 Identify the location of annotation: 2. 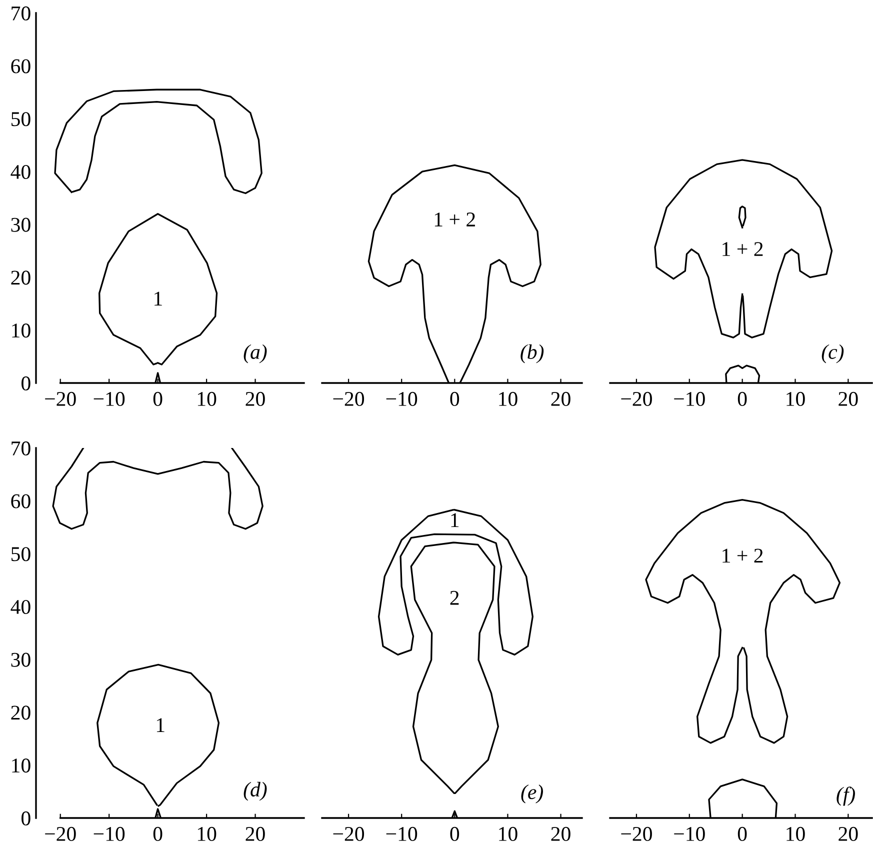
(454, 597).